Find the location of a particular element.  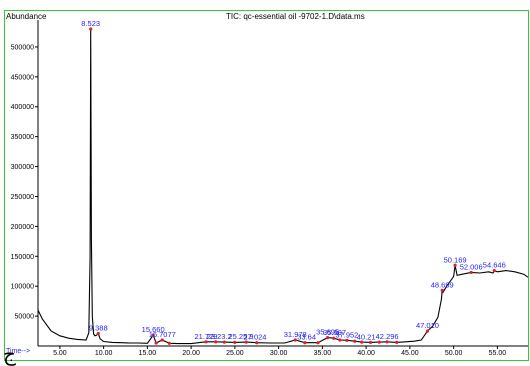

y-tick-label: 350000 is located at coordinates (22, 137).